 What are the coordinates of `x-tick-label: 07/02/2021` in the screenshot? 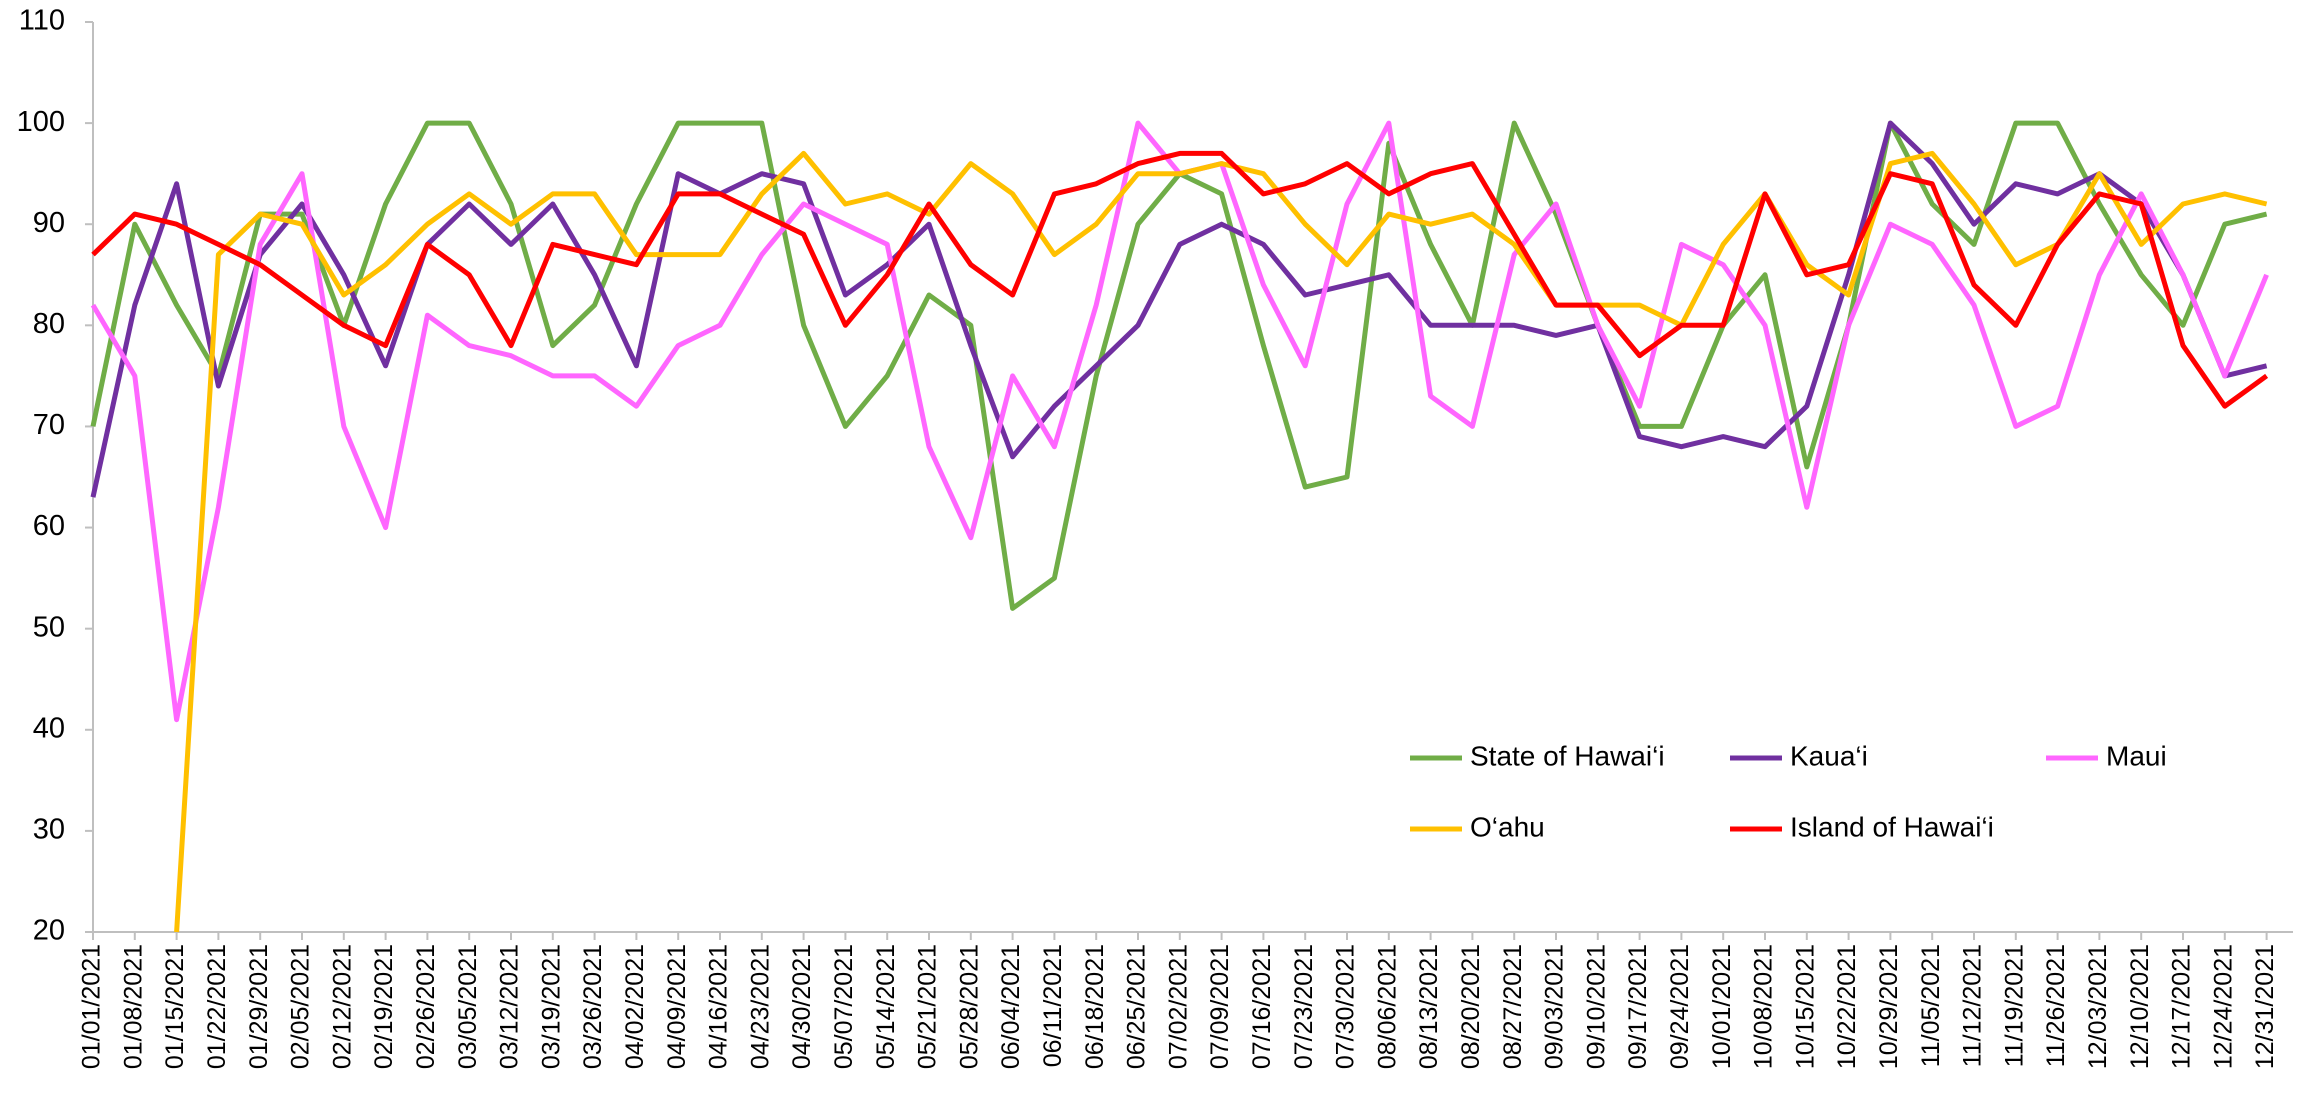 It's located at (1178, 1006).